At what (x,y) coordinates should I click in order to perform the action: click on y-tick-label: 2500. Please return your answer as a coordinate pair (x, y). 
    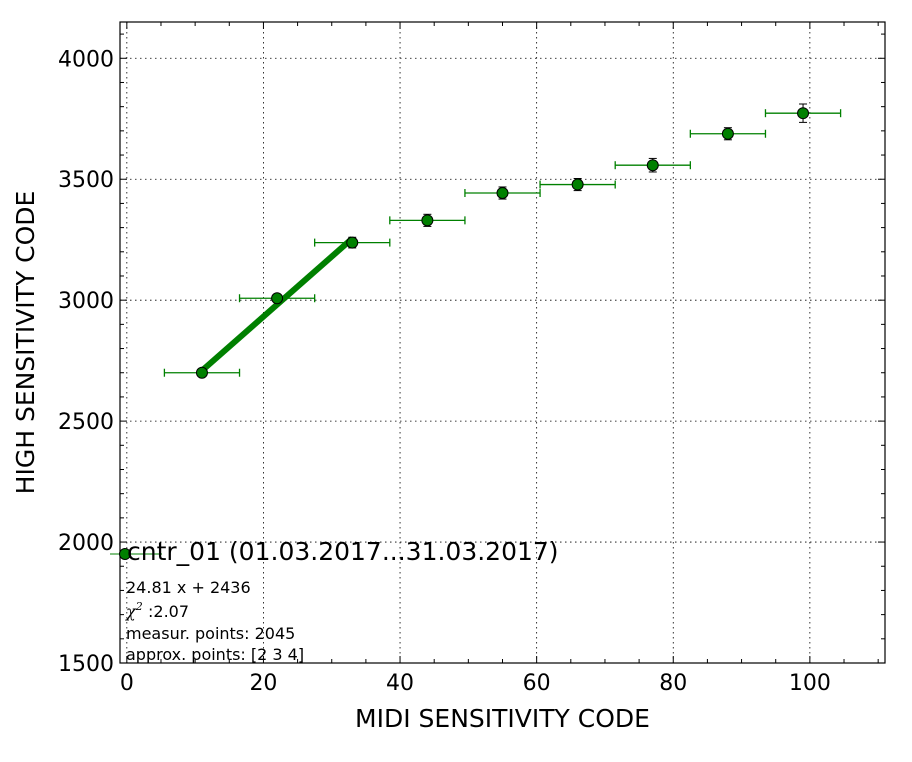
    Looking at the image, I should click on (86, 422).